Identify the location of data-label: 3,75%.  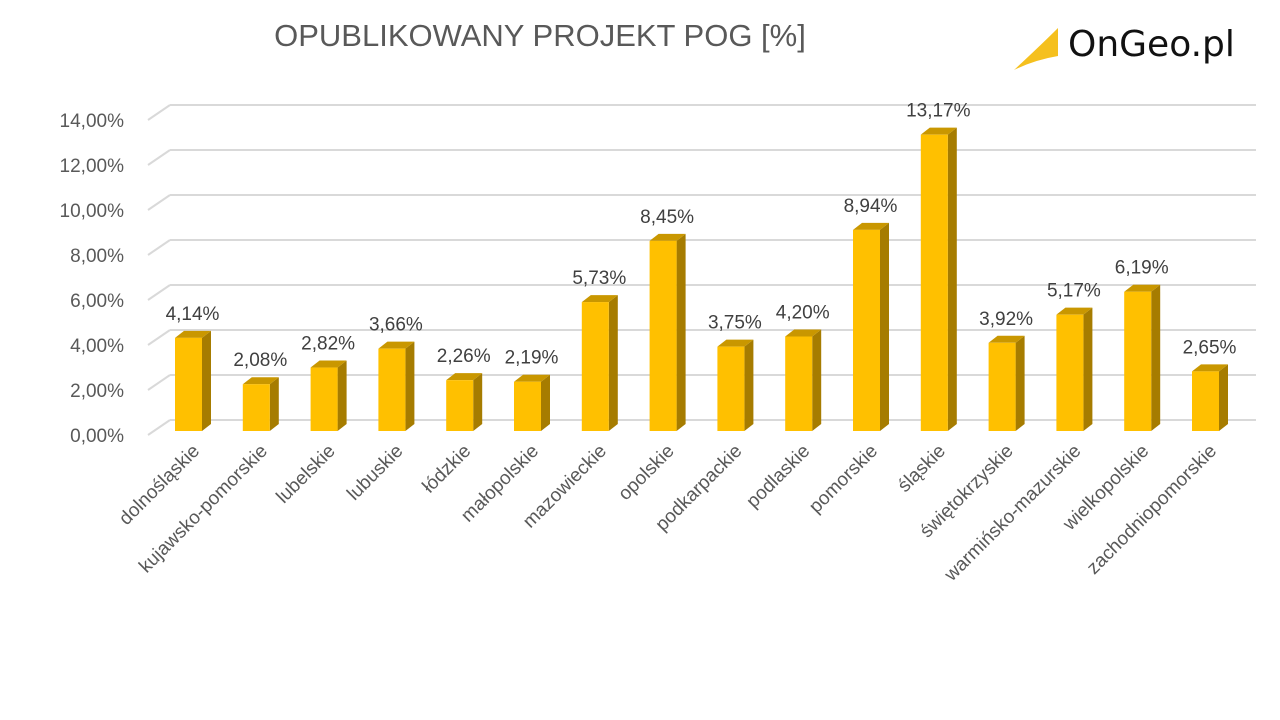
(735, 323).